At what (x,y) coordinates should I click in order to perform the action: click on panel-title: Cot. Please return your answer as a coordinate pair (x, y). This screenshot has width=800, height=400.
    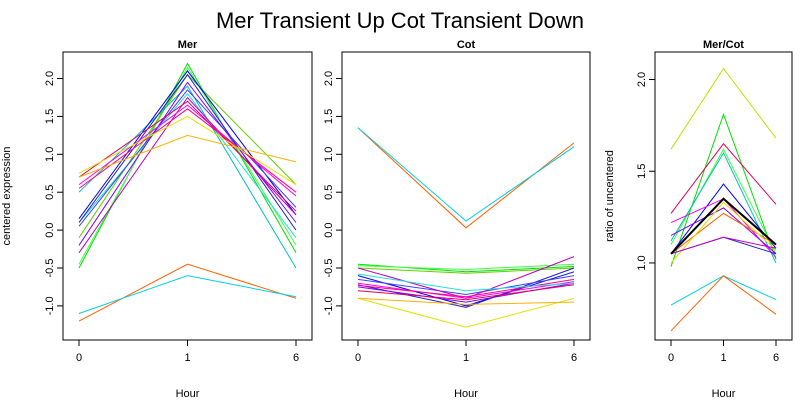
    Looking at the image, I should click on (466, 45).